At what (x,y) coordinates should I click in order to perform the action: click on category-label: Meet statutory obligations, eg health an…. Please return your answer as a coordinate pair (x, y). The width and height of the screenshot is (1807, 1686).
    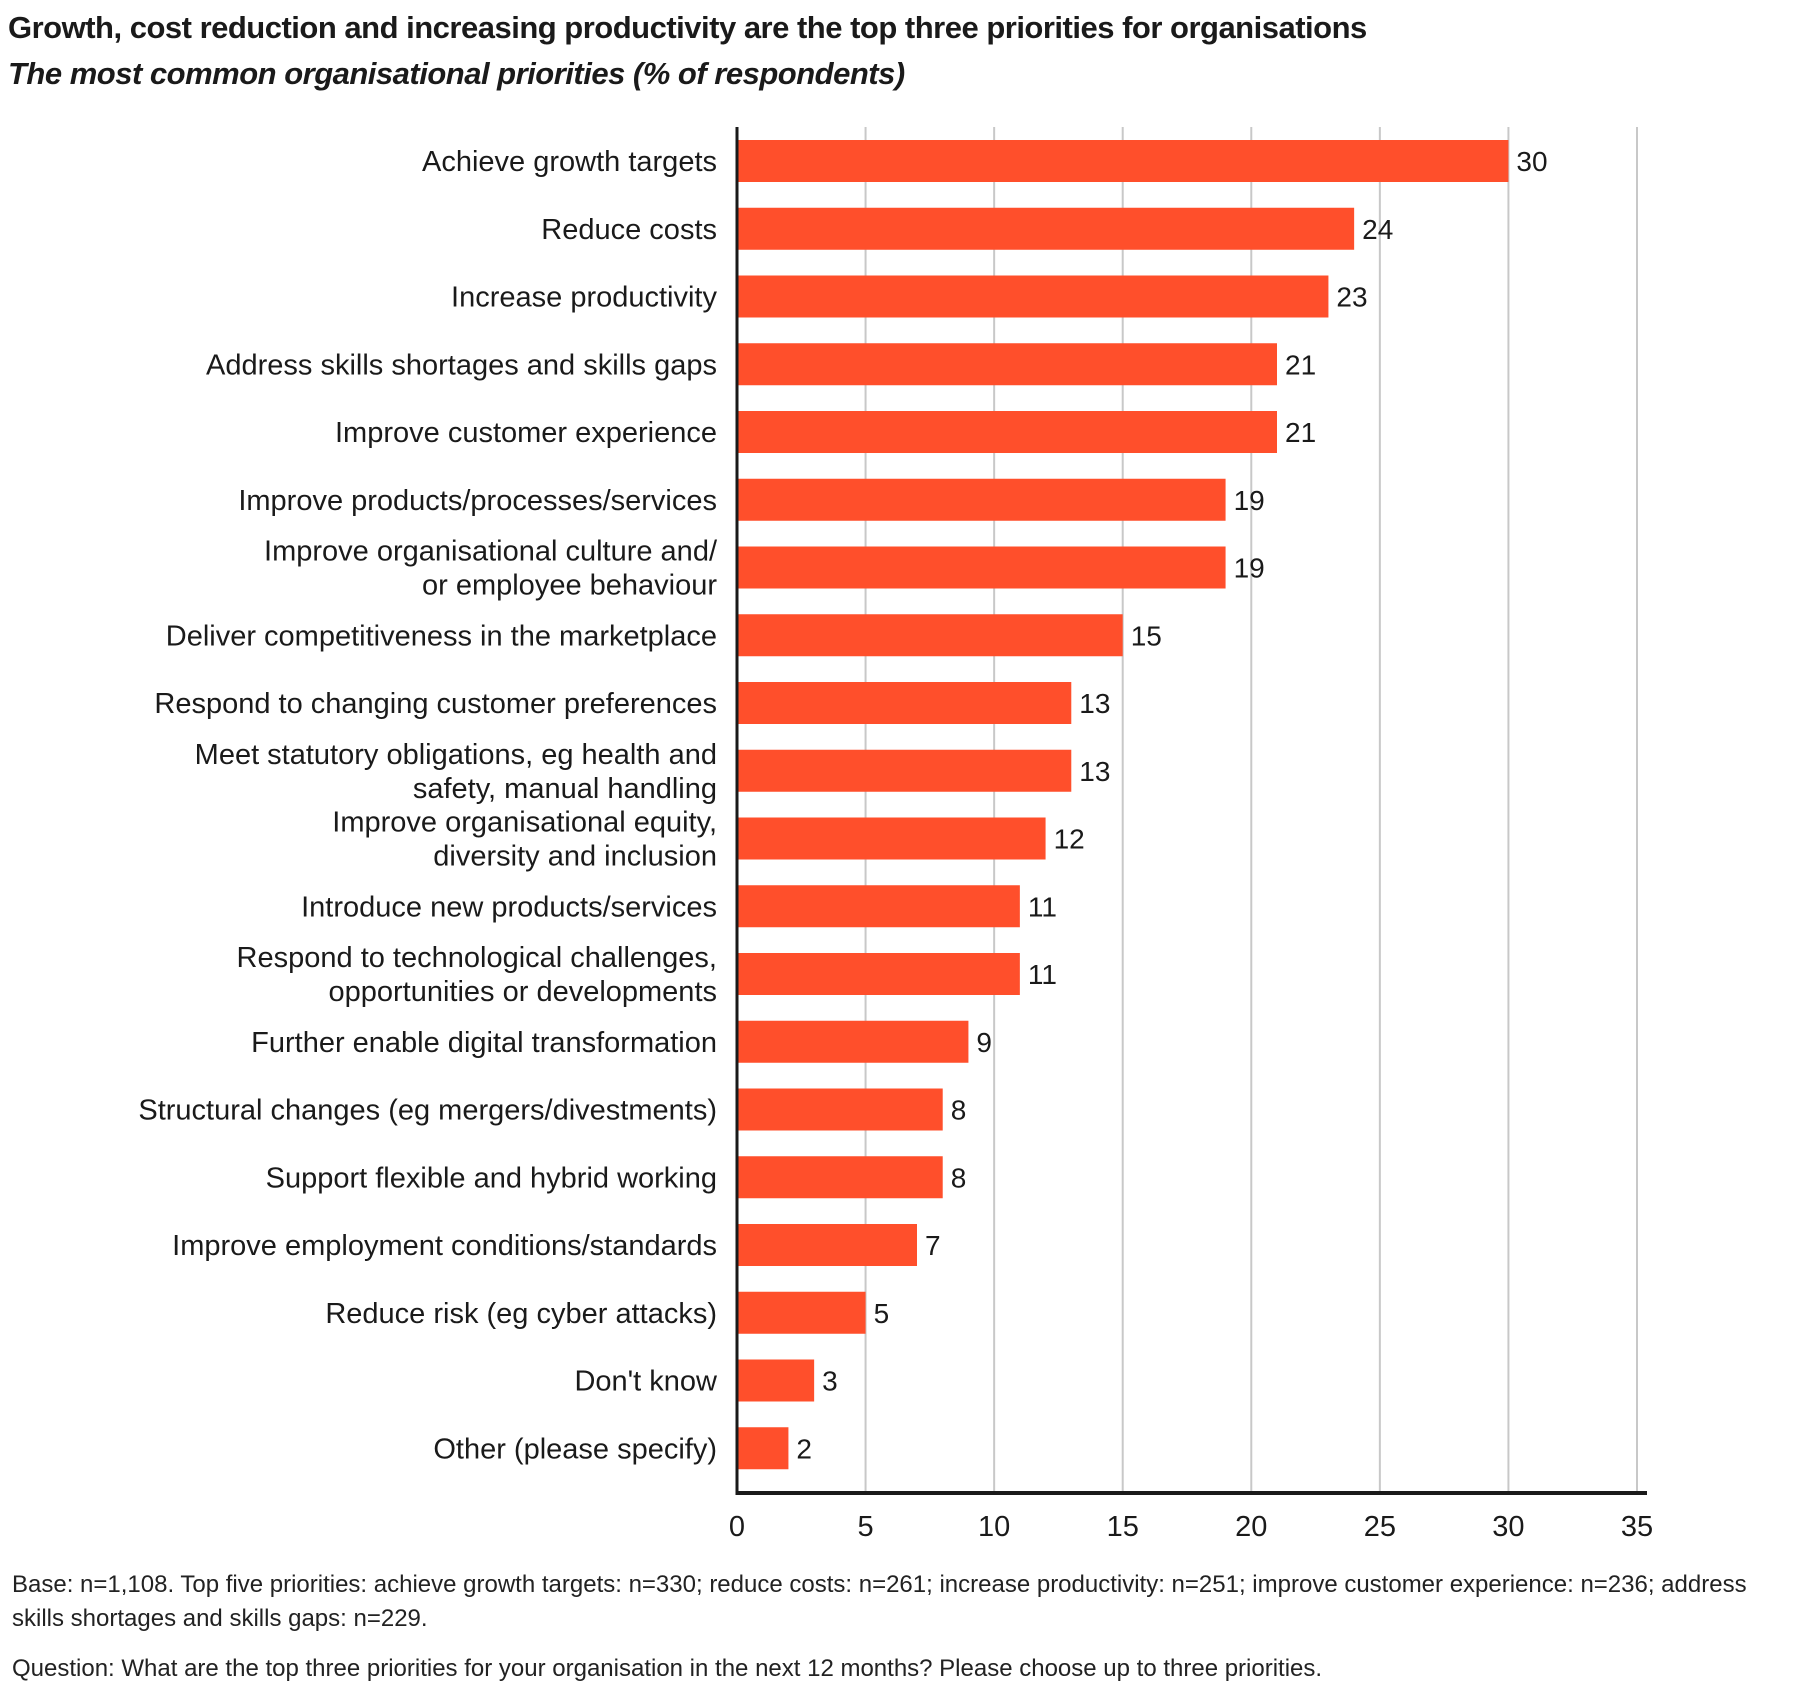
    Looking at the image, I should click on (456, 772).